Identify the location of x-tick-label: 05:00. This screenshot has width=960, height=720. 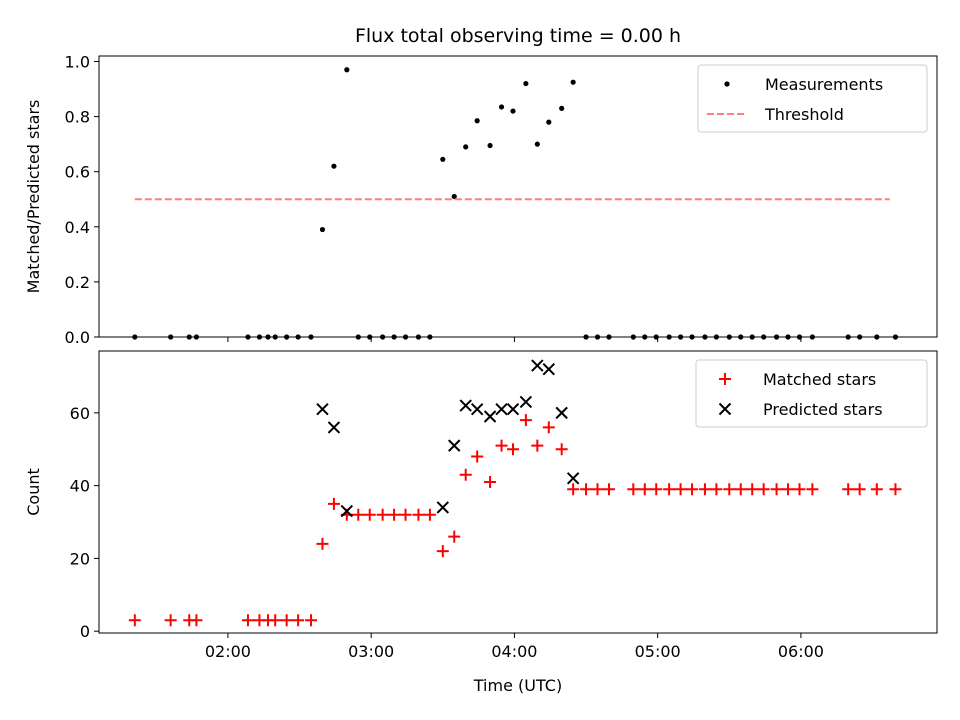
(658, 651).